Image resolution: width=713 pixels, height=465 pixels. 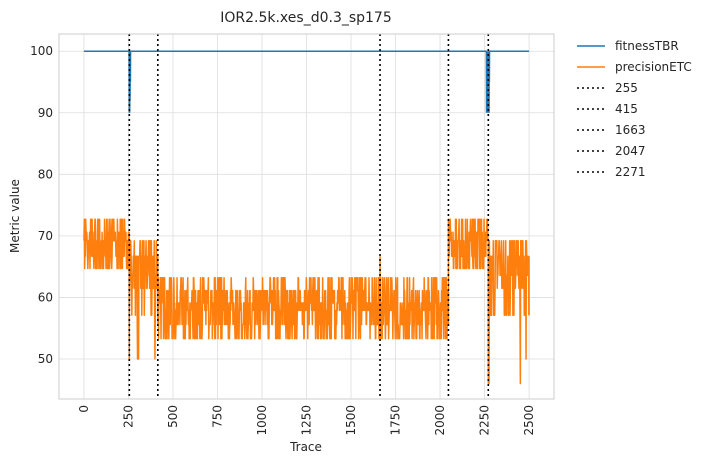 What do you see at coordinates (653, 67) in the screenshot?
I see `legend-label: precisionETC` at bounding box center [653, 67].